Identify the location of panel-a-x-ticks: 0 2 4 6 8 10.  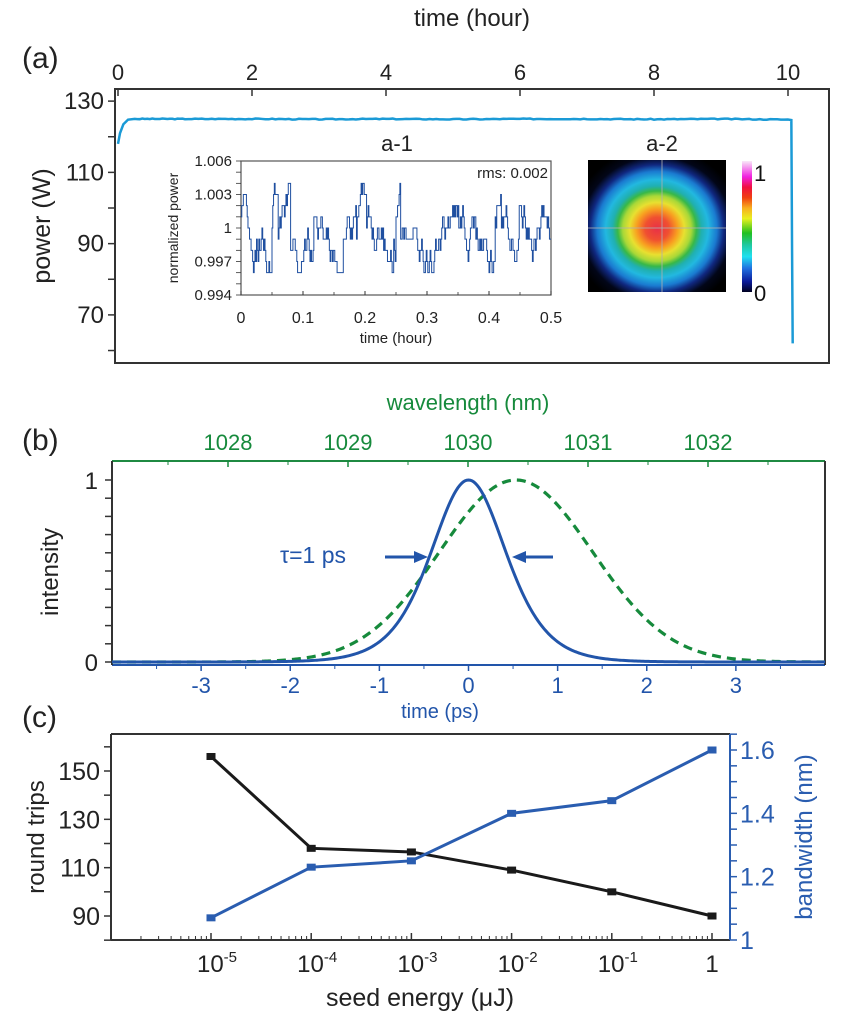
(456, 78).